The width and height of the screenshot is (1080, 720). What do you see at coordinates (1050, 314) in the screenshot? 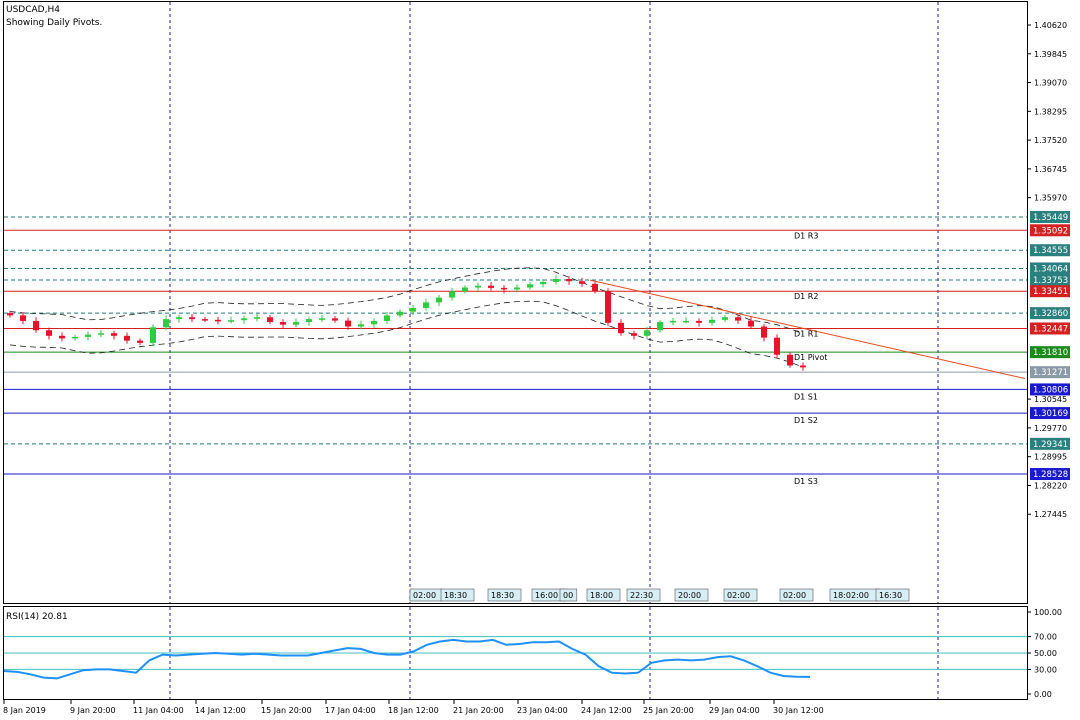
I see `level-tag: 1.32860` at bounding box center [1050, 314].